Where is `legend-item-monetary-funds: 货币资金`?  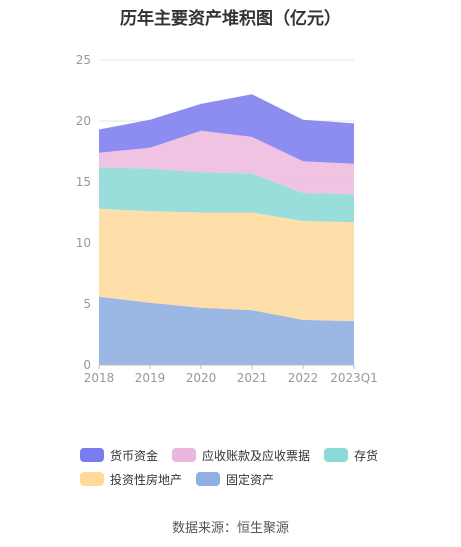
legend-item-monetary-funds: 货币资金 is located at coordinates (119, 455).